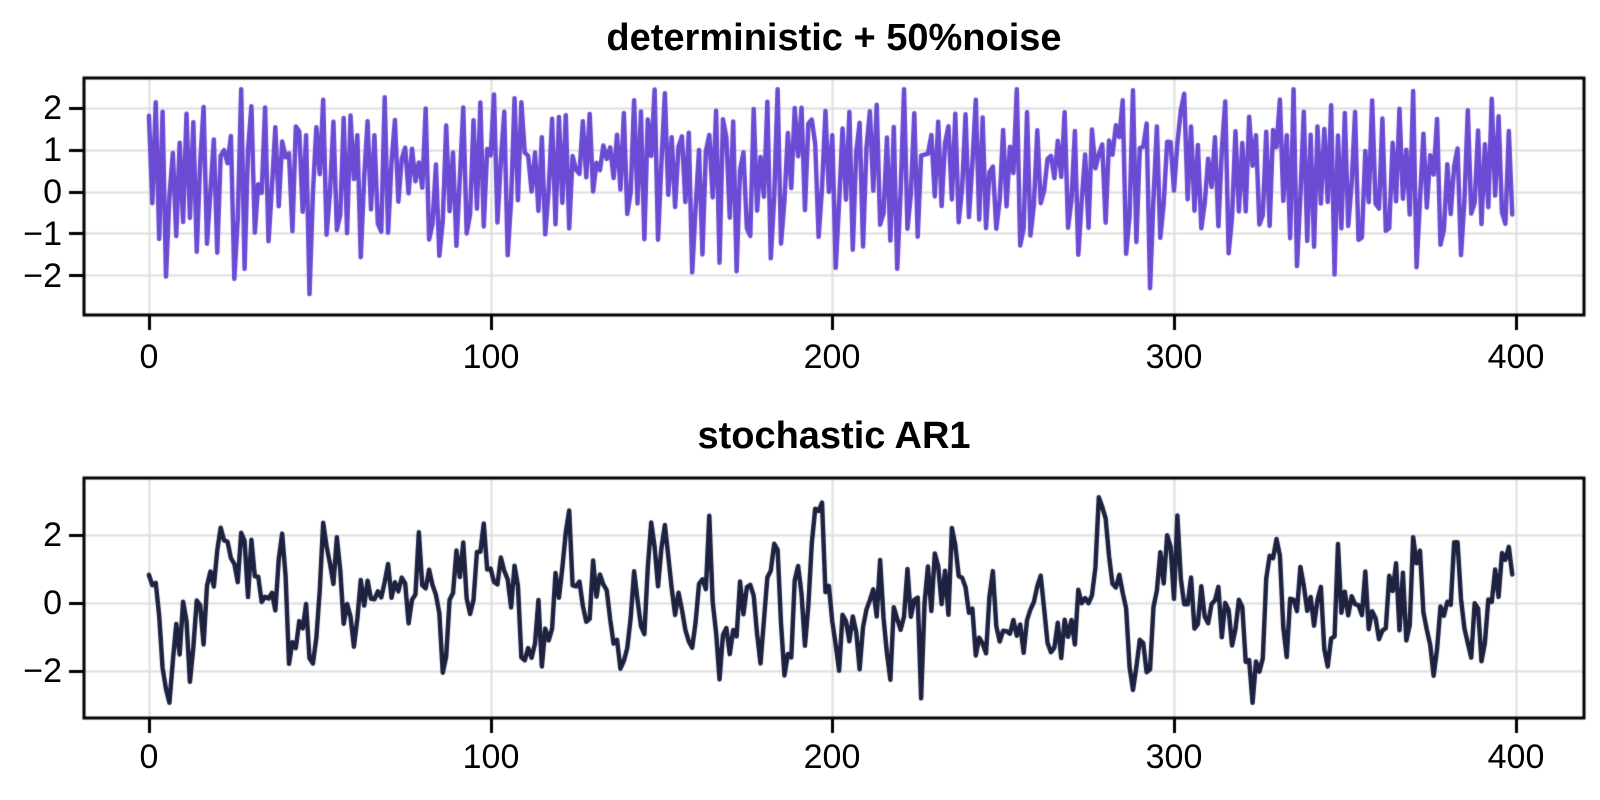 The image size is (1600, 800). Describe the element at coordinates (52, 150) in the screenshot. I see `y-tick-label: 1` at that location.